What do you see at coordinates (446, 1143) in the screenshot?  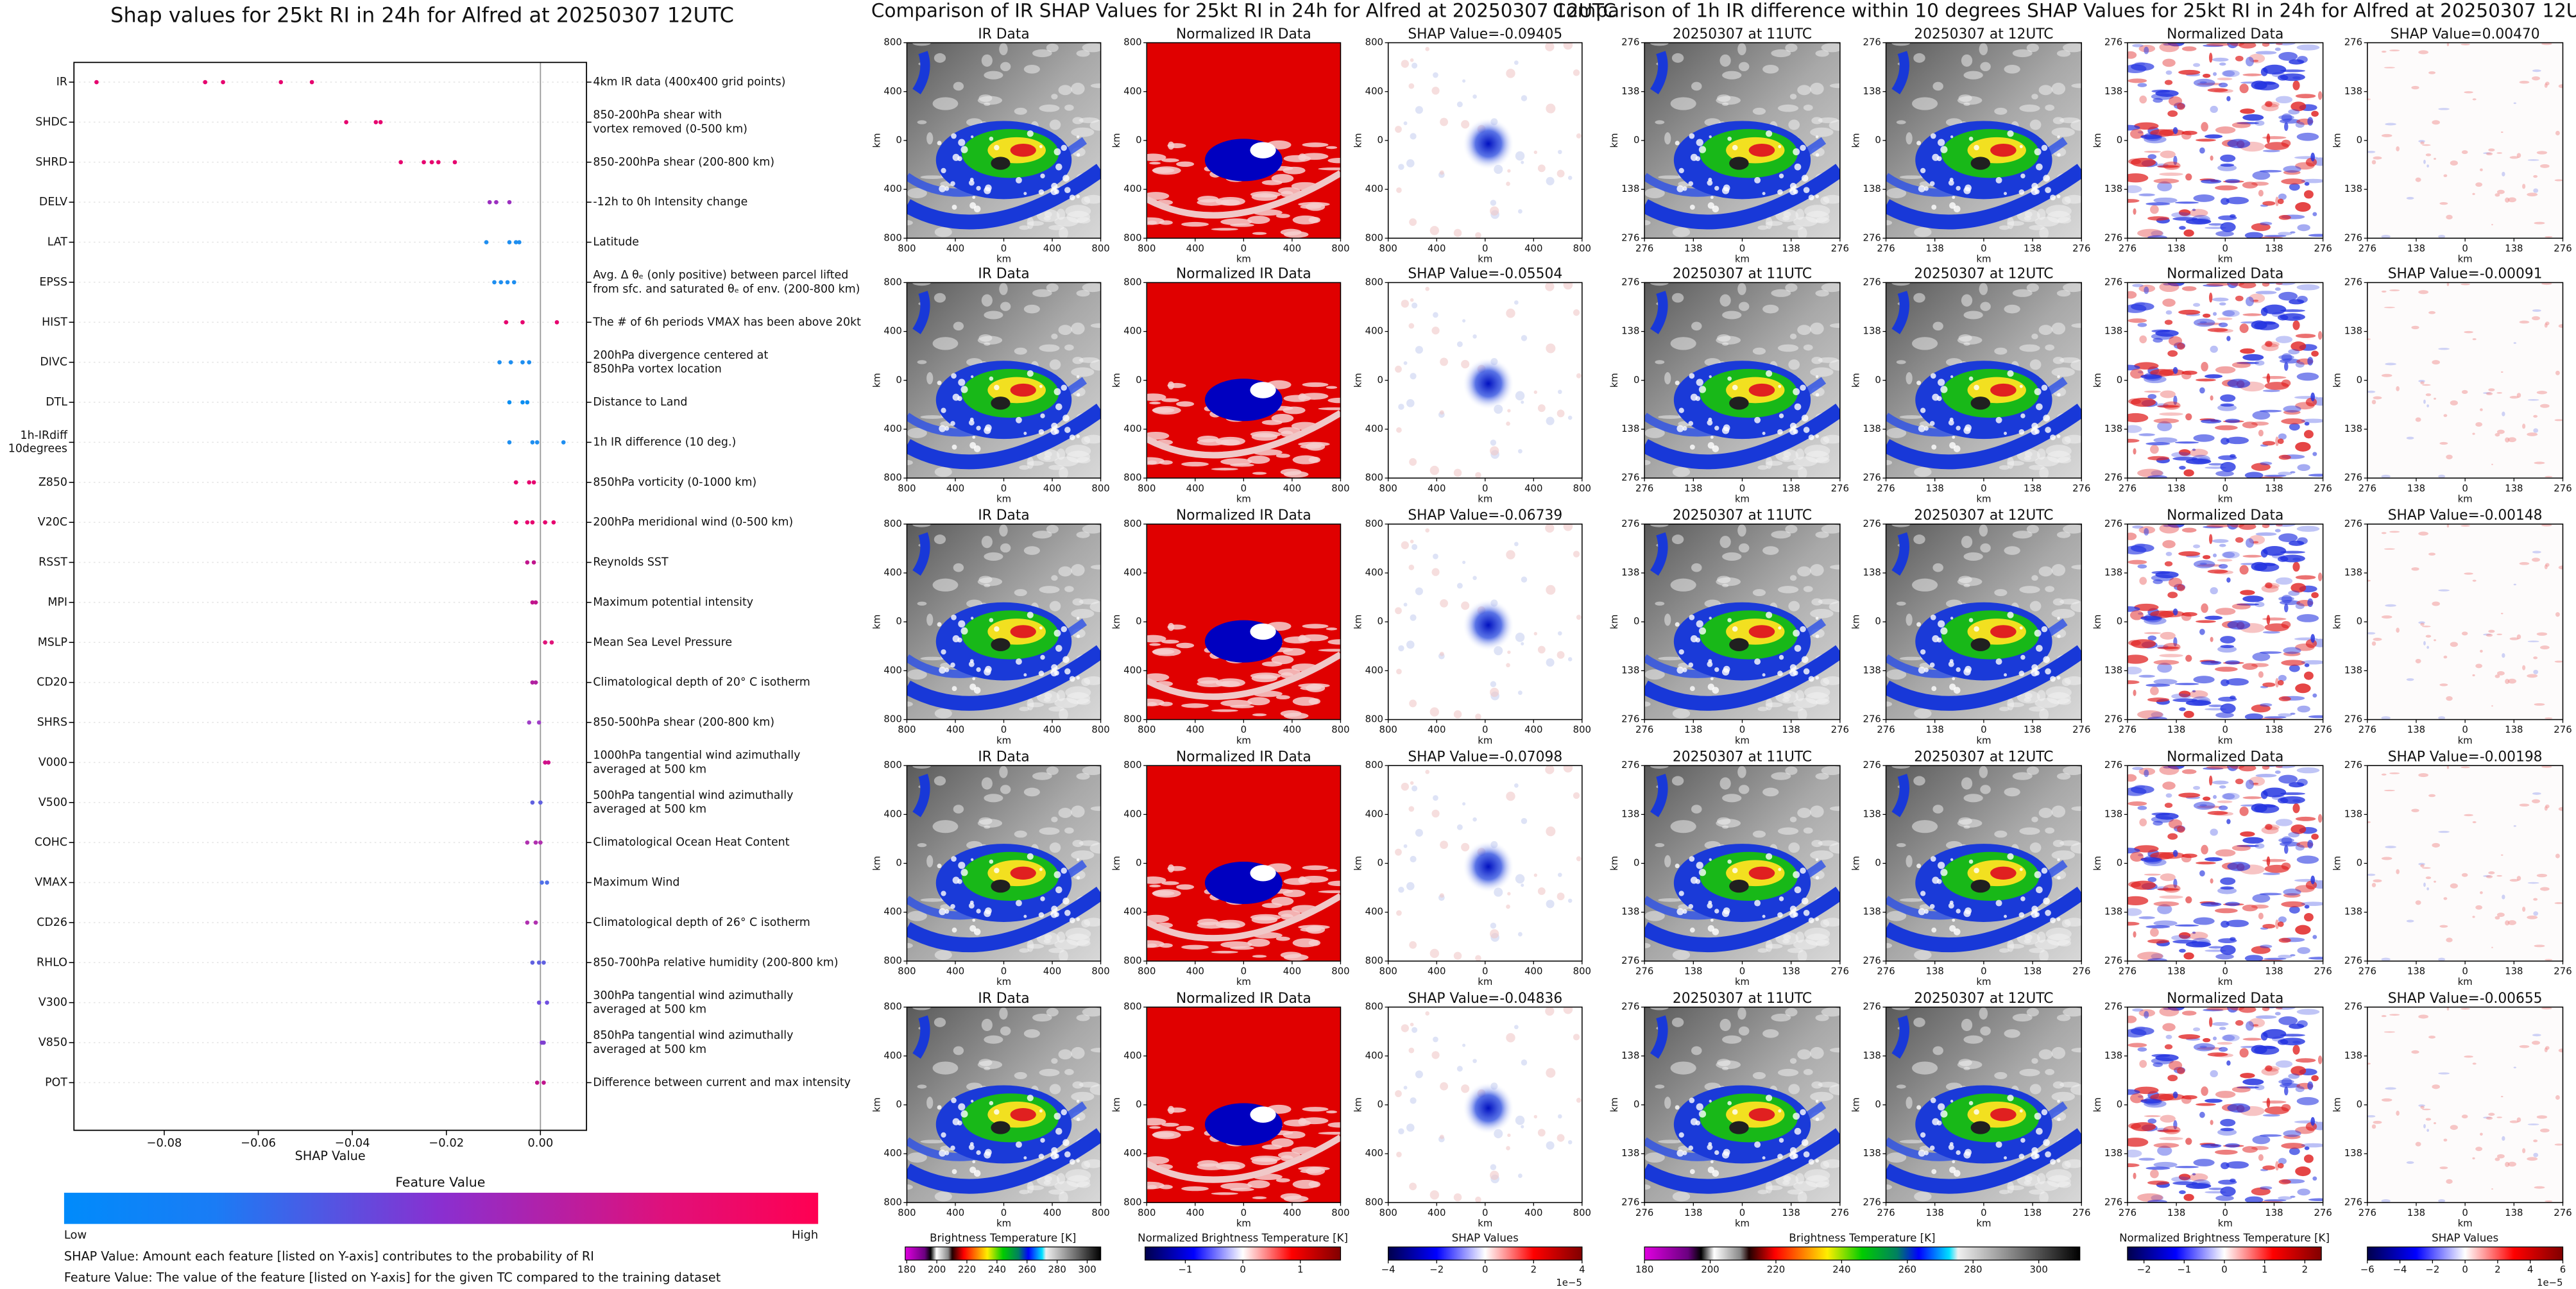 I see `x-tick-label: −0.02` at bounding box center [446, 1143].